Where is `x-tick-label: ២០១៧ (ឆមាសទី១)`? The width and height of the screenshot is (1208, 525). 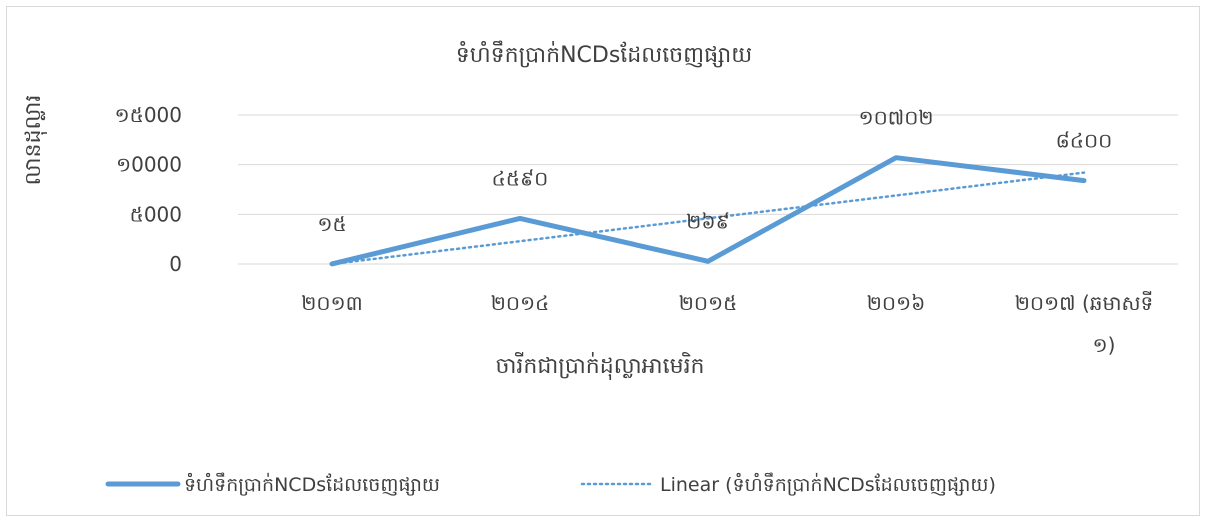 x-tick-label: ២០១៧ (ឆមាសទី១) is located at coordinates (1084, 323).